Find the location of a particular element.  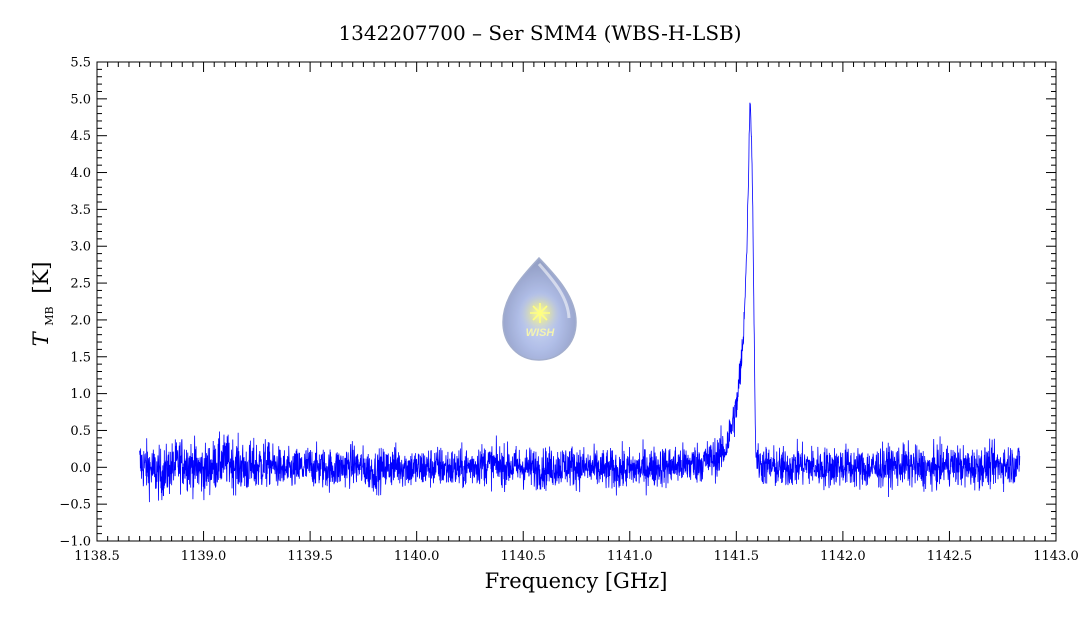

x-axis-title: Frequency [GHz] is located at coordinates (576, 581).